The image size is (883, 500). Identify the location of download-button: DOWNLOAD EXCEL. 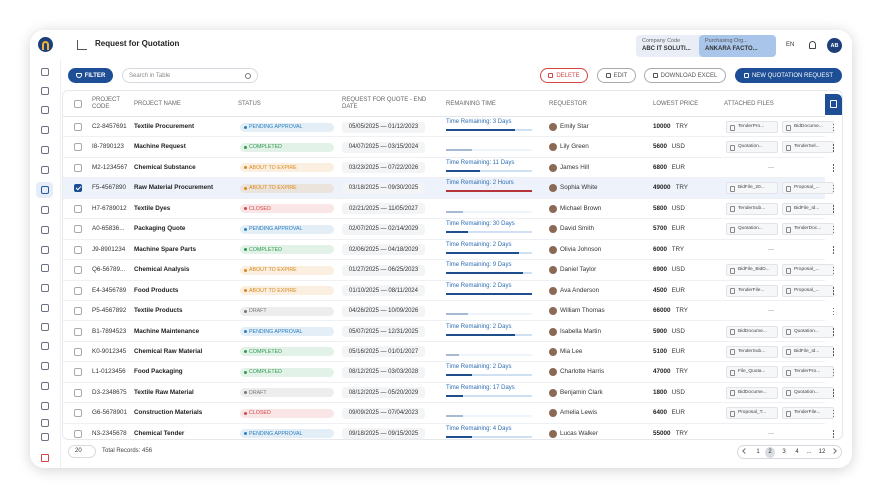
(685, 75).